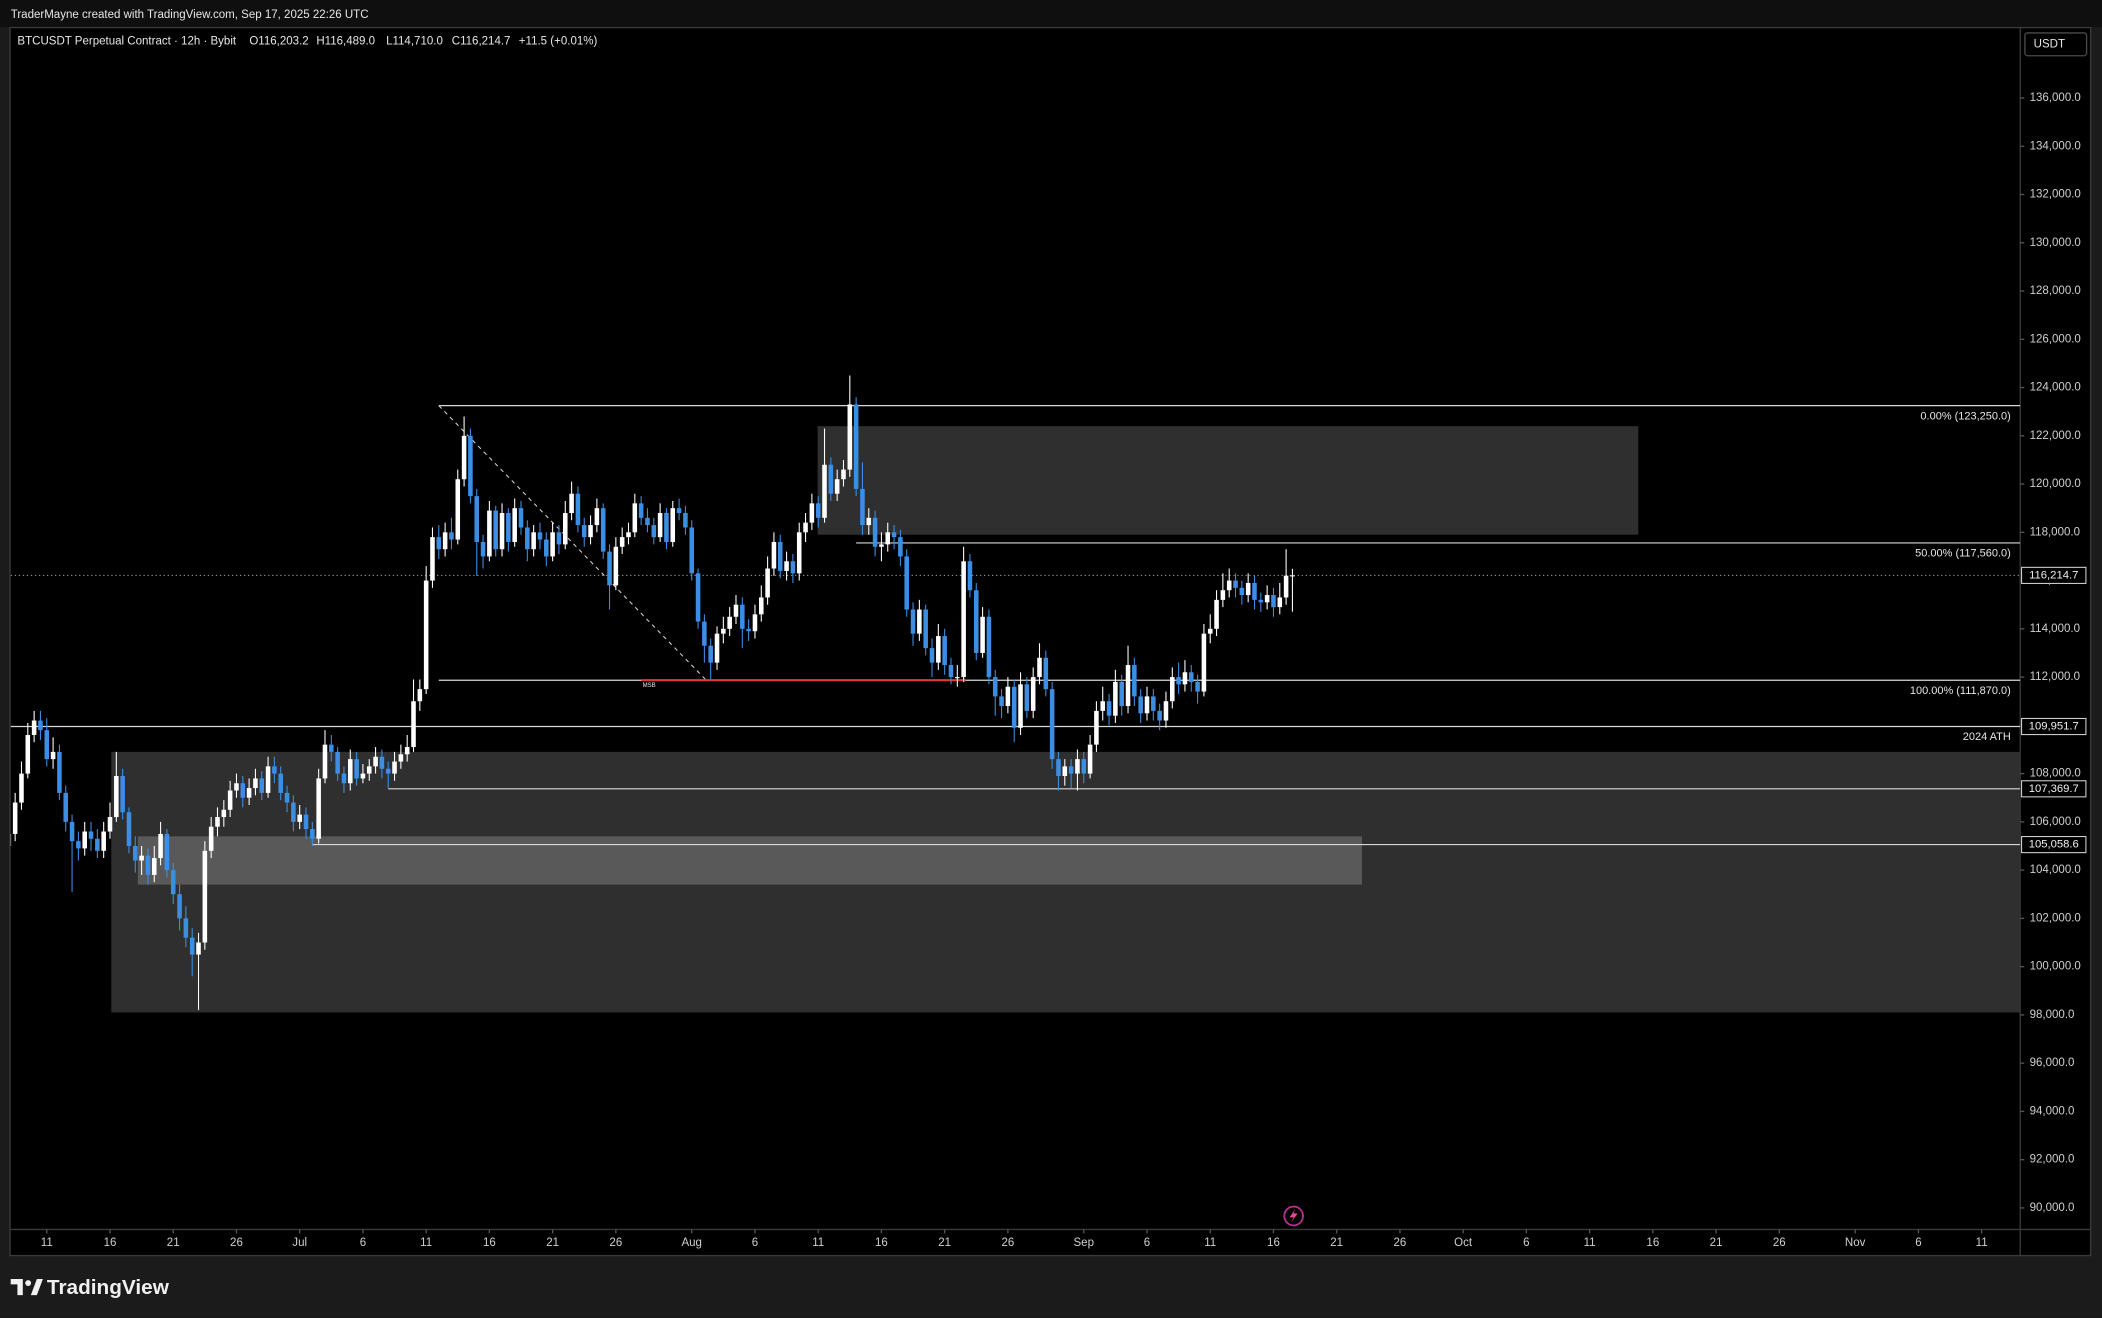  What do you see at coordinates (649, 686) in the screenshot?
I see `msb-label: MSB` at bounding box center [649, 686].